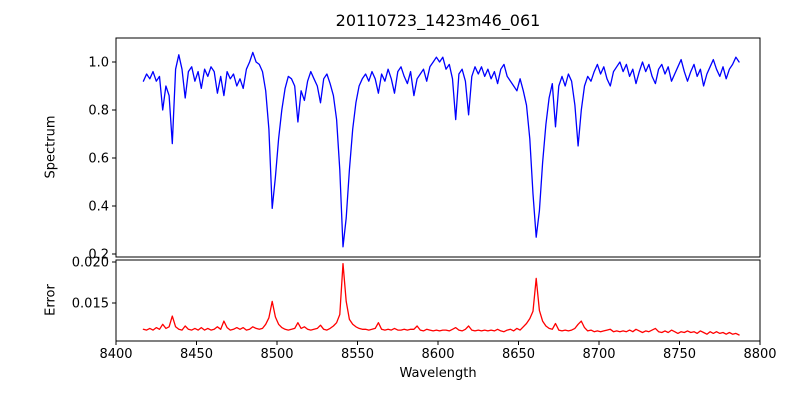  Describe the element at coordinates (98, 111) in the screenshot. I see `spectrum-y-tick-label: 0.8` at that location.